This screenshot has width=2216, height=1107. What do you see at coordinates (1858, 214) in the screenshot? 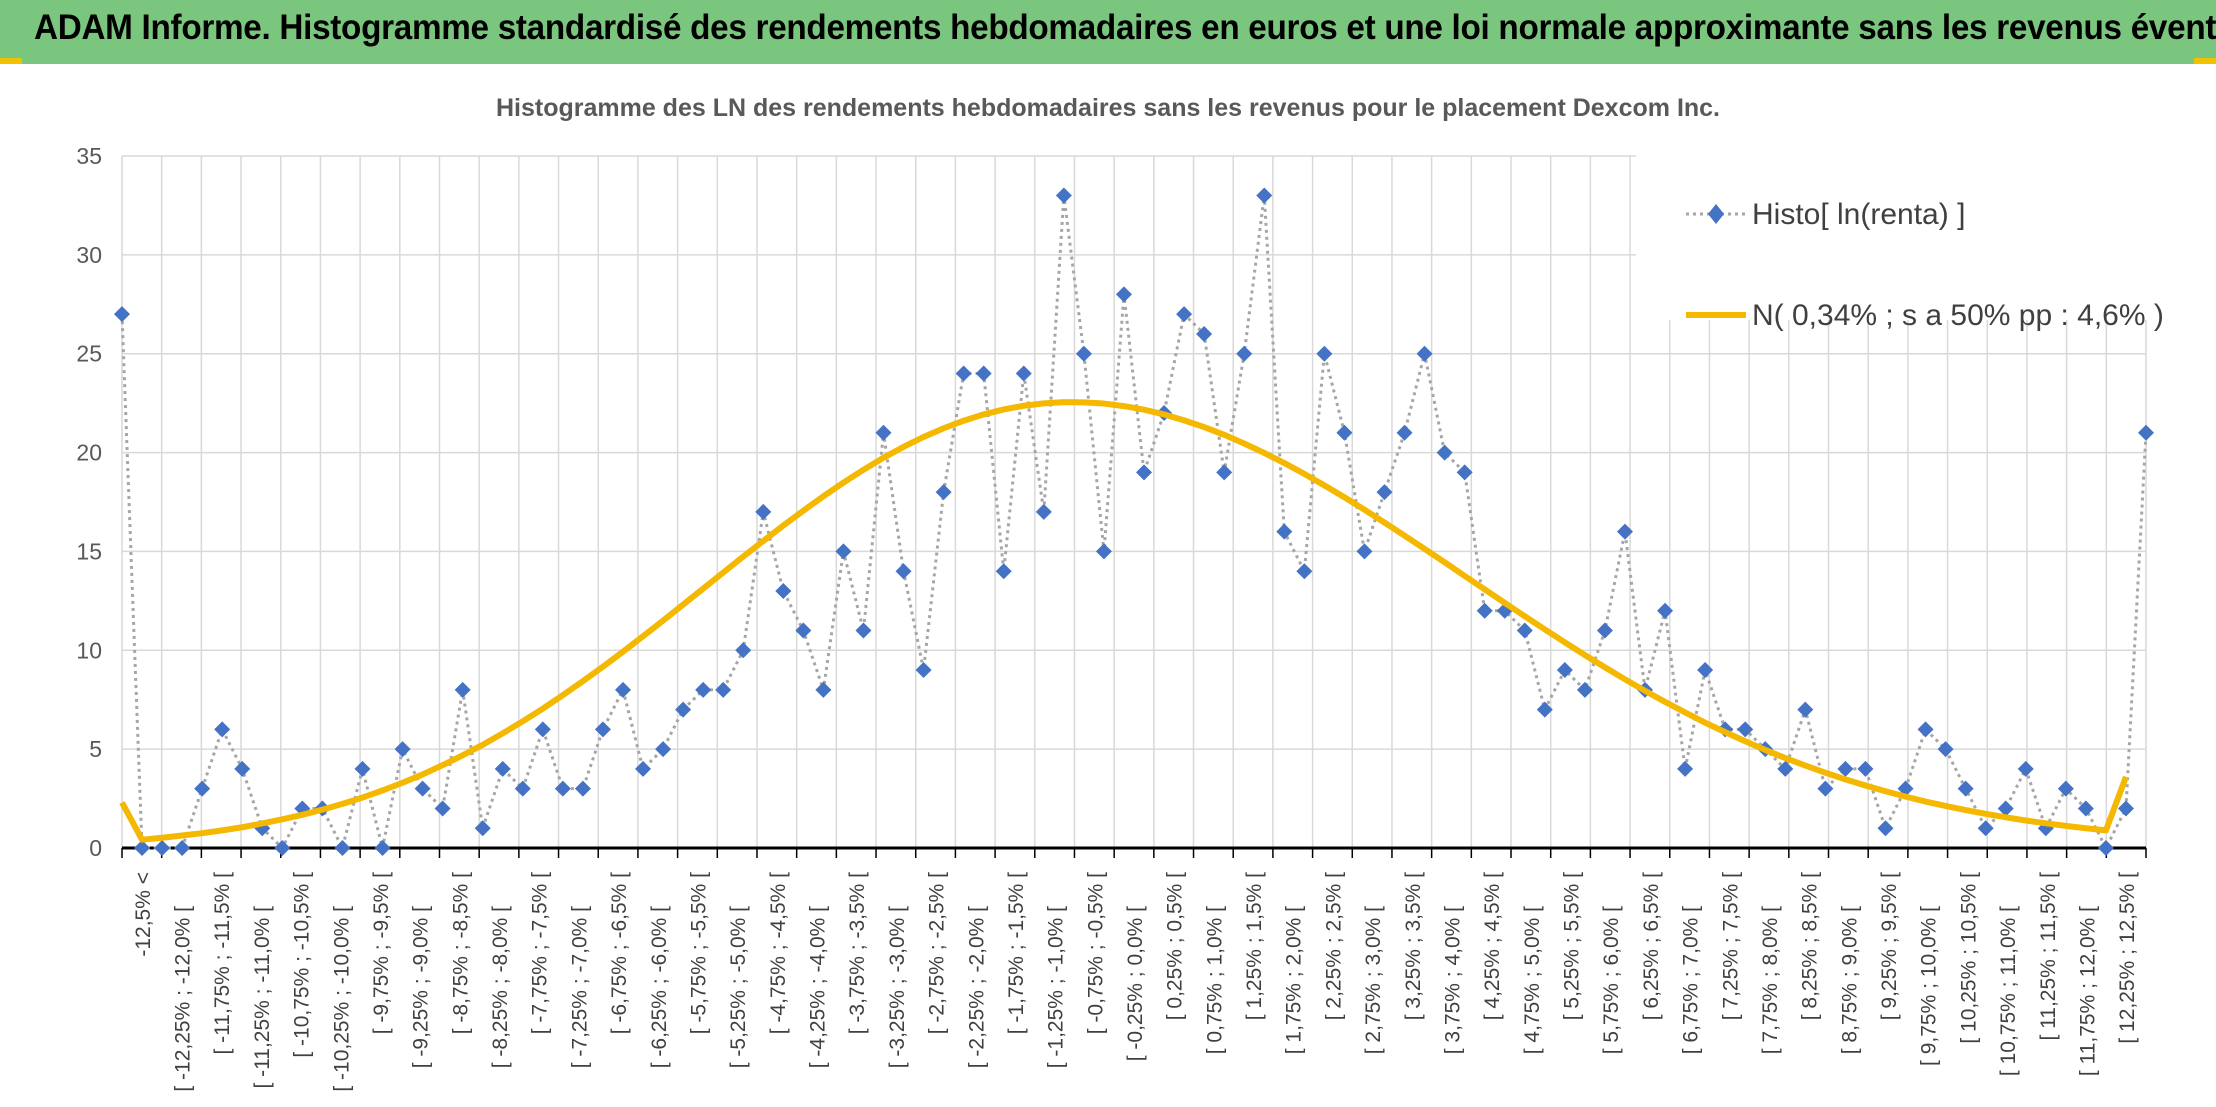
I see `legend-histo-label: Histo[ ln(renta) ]` at bounding box center [1858, 214].